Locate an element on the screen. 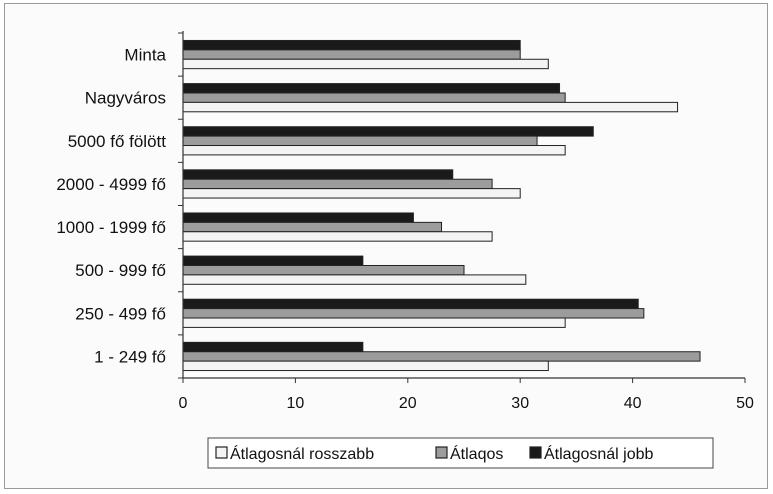 This screenshot has width=773, height=494. bar-atlagosnal-rosszabb-nagyvaros is located at coordinates (430, 106).